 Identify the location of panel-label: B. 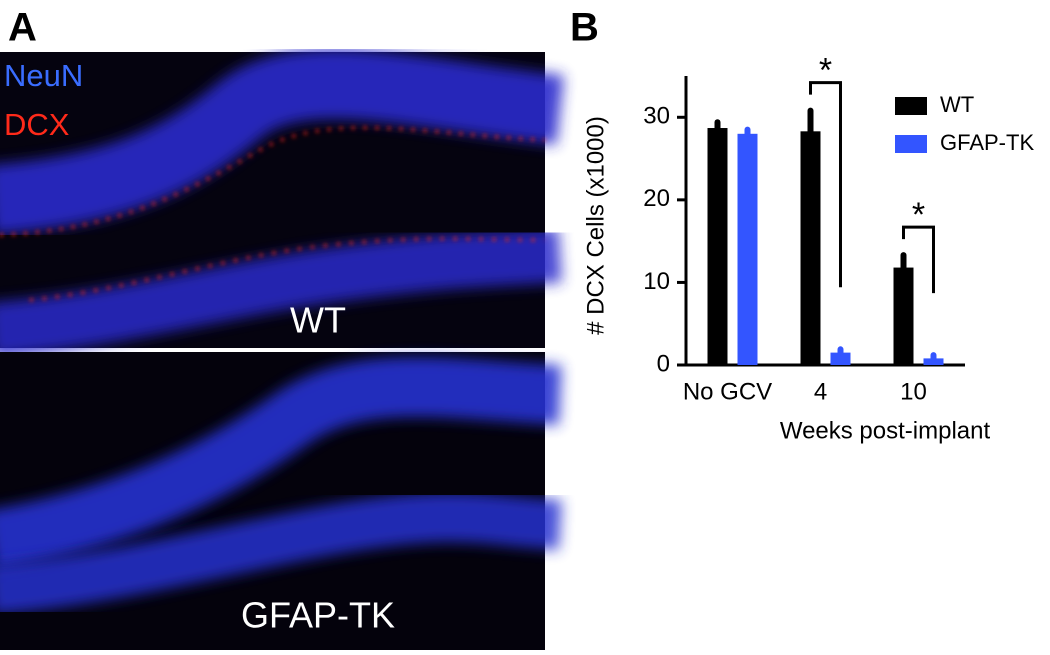
(584, 28).